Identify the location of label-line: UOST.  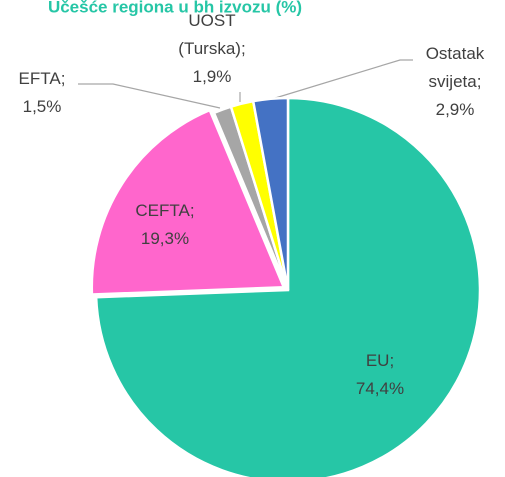
(211, 20).